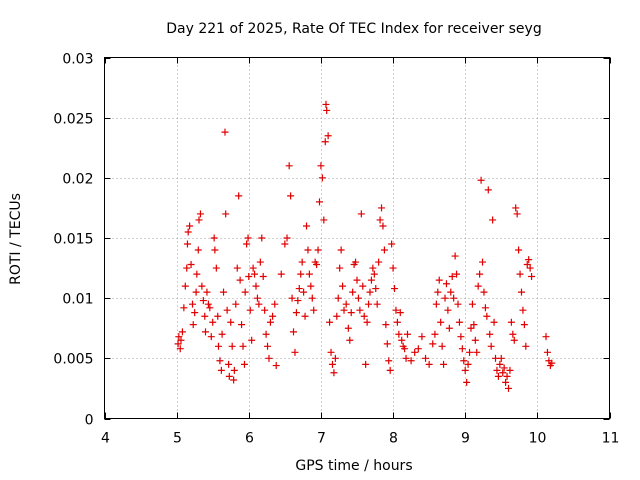  What do you see at coordinates (77, 180) in the screenshot?
I see `y-tick-label: 0.02` at bounding box center [77, 180].